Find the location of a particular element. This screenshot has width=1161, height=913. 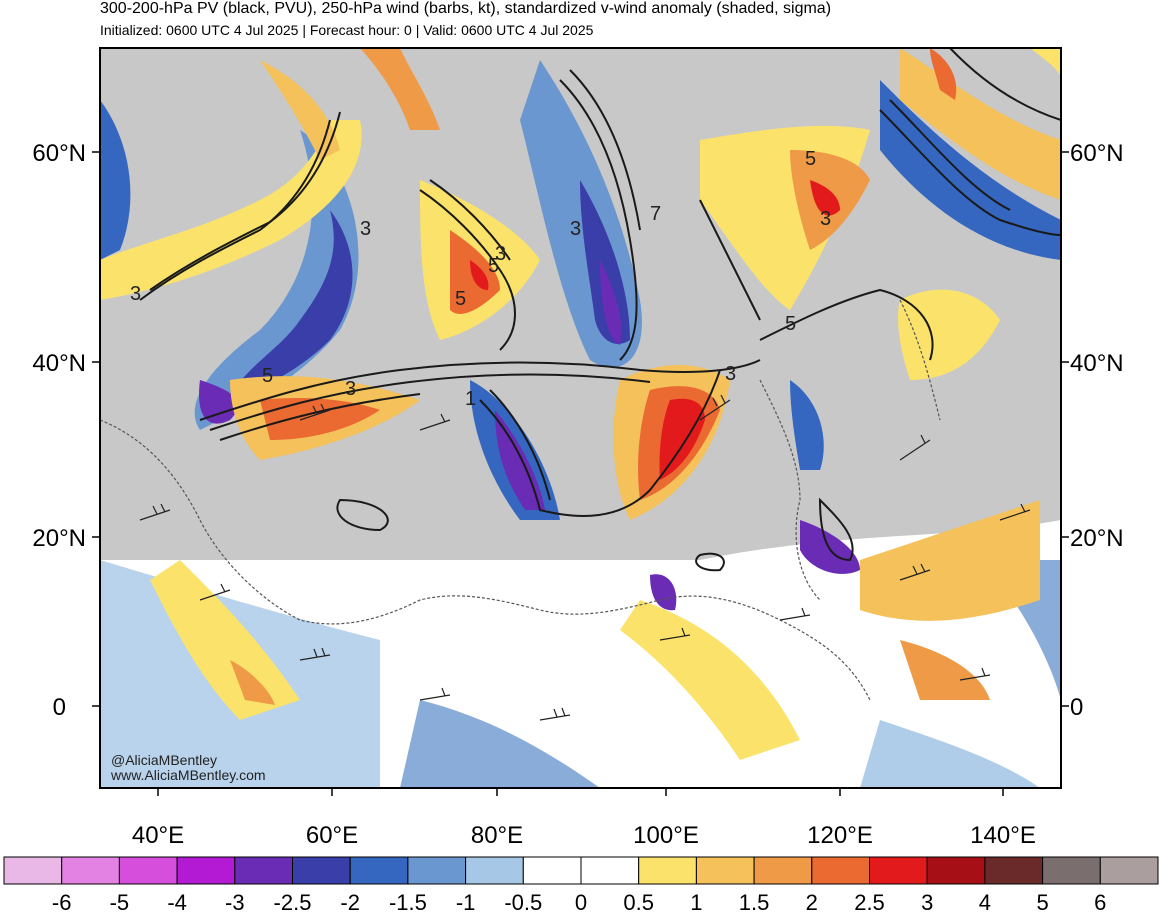

colorbar-label: 4 is located at coordinates (985, 901).